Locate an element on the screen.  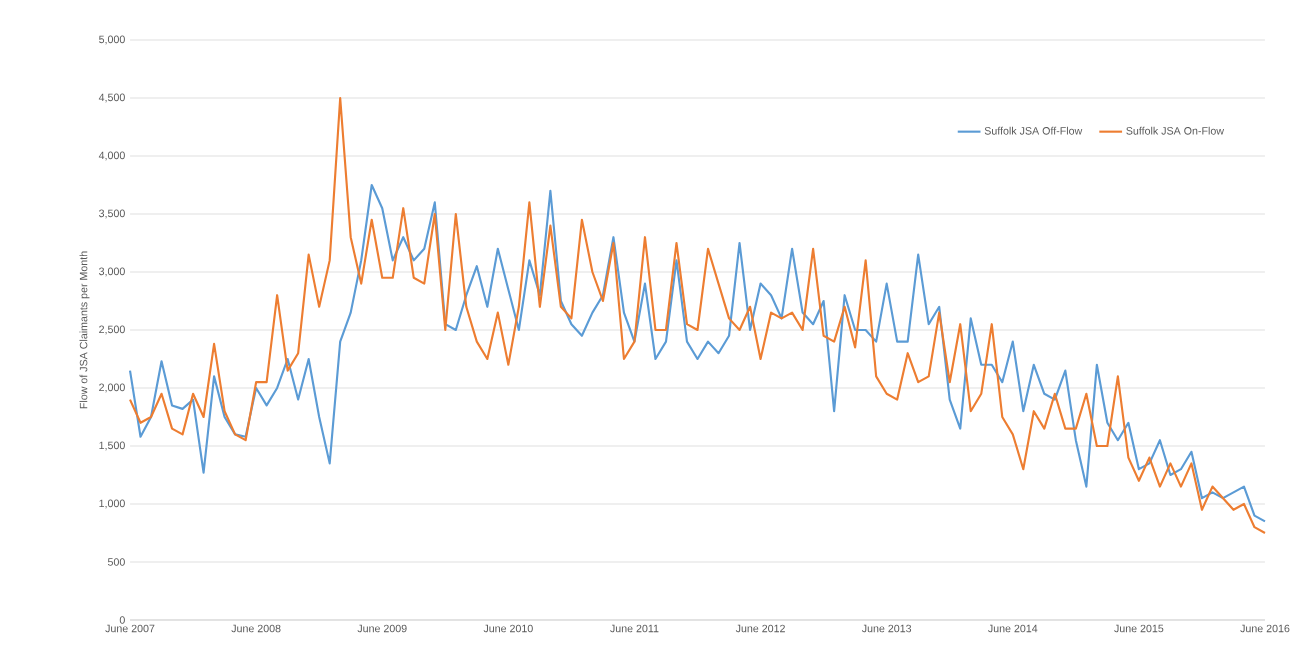
legend-label: Suffolk JSA On-Flow is located at coordinates (1175, 130).